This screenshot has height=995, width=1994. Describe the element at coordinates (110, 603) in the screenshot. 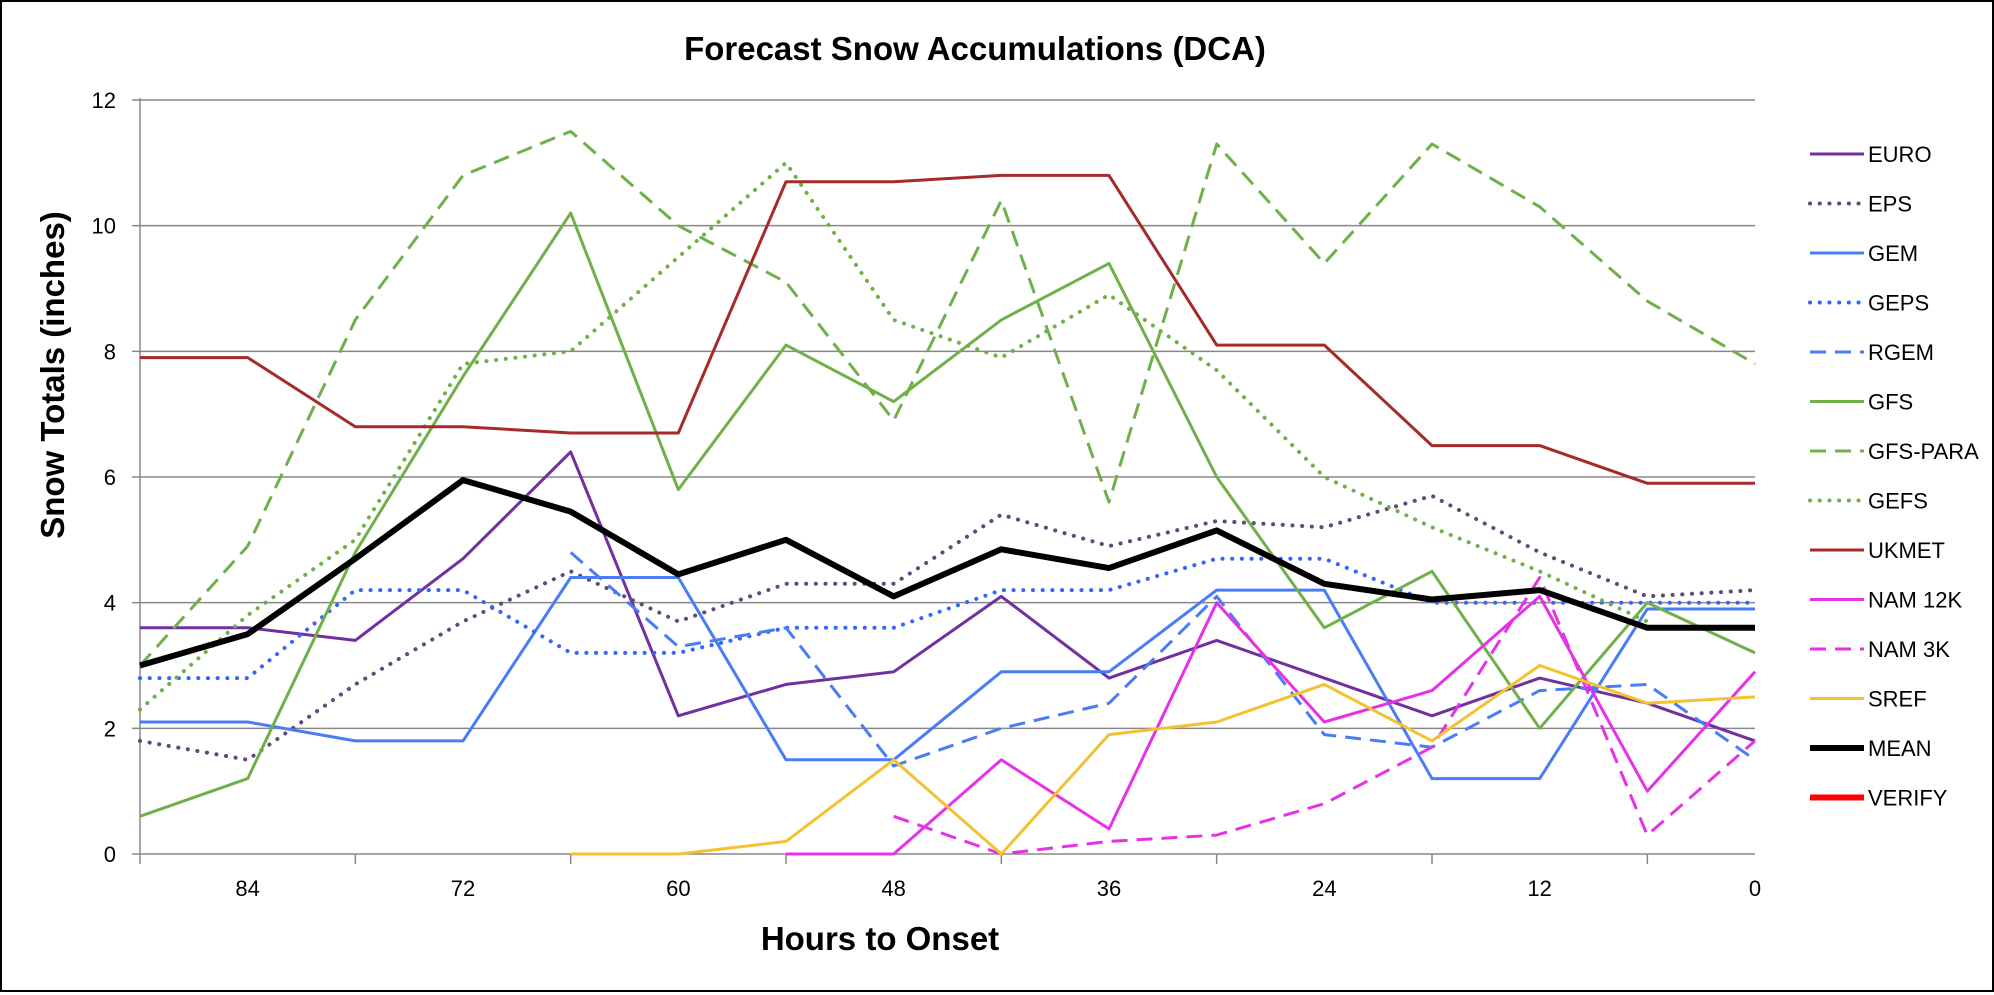

I see `y-tick-label-4: 4` at that location.